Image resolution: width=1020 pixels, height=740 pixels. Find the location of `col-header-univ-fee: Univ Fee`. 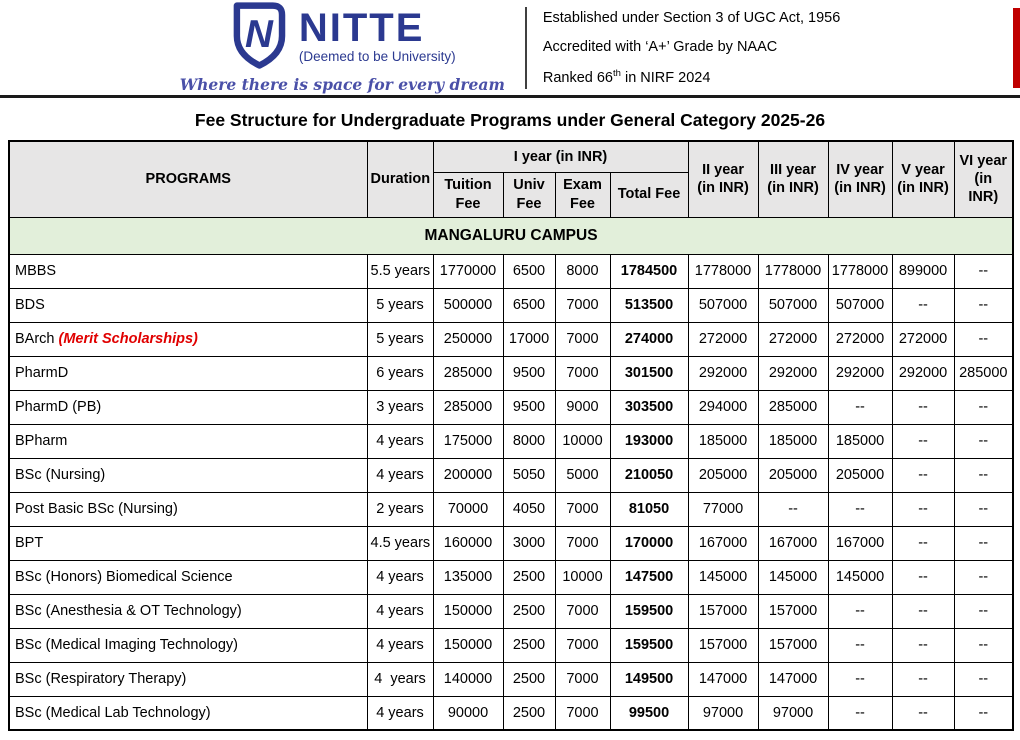

col-header-univ-fee: Univ Fee is located at coordinates (529, 194).